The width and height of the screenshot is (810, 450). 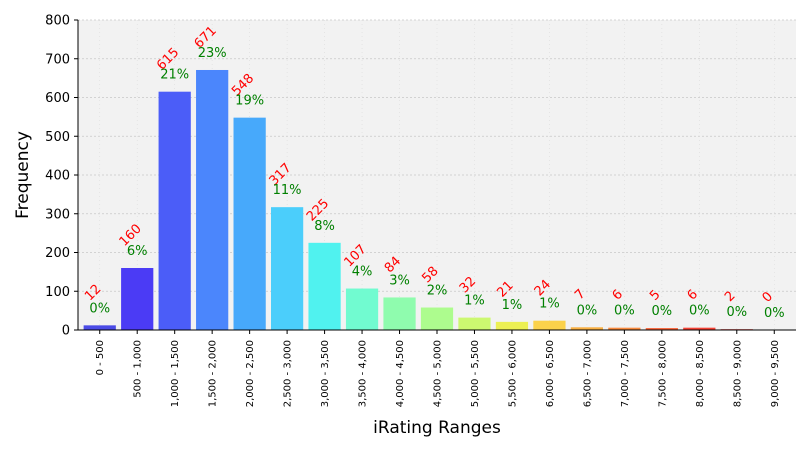 What do you see at coordinates (700, 373) in the screenshot?
I see `x-tick-label: 8,000 - 8,500` at bounding box center [700, 373].